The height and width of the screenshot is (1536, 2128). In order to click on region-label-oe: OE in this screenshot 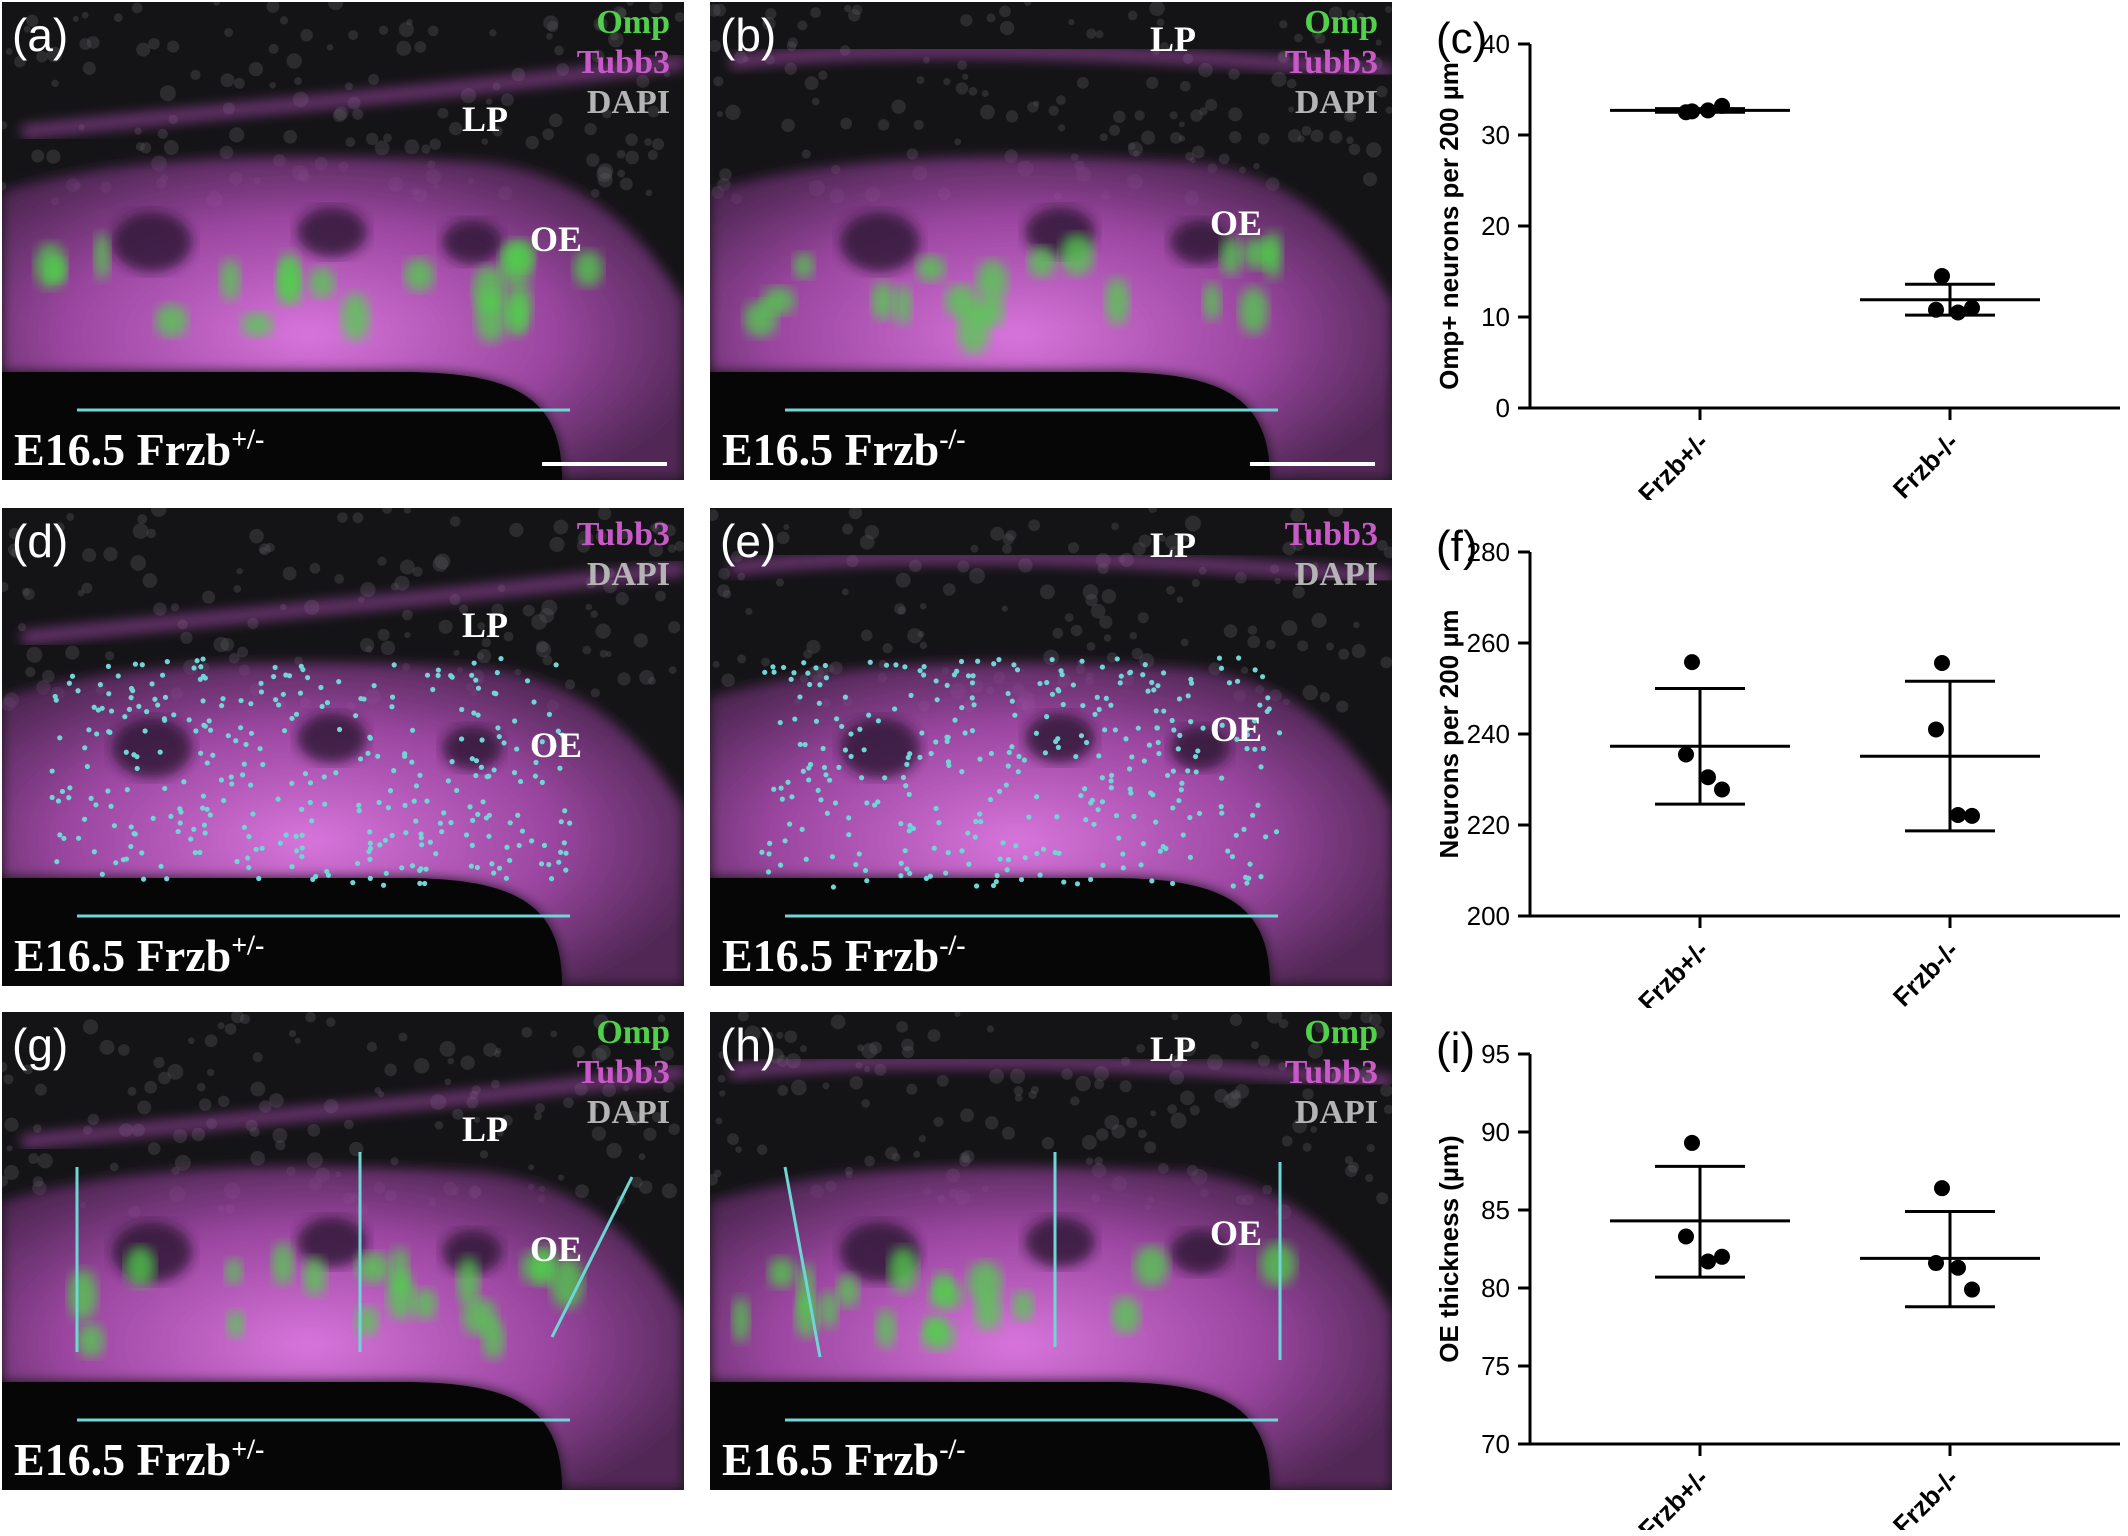, I will do `click(1236, 1233)`.